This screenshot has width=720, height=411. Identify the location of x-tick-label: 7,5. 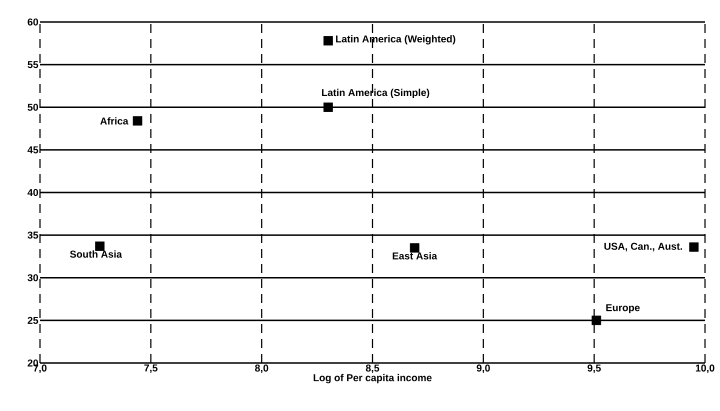
(151, 368).